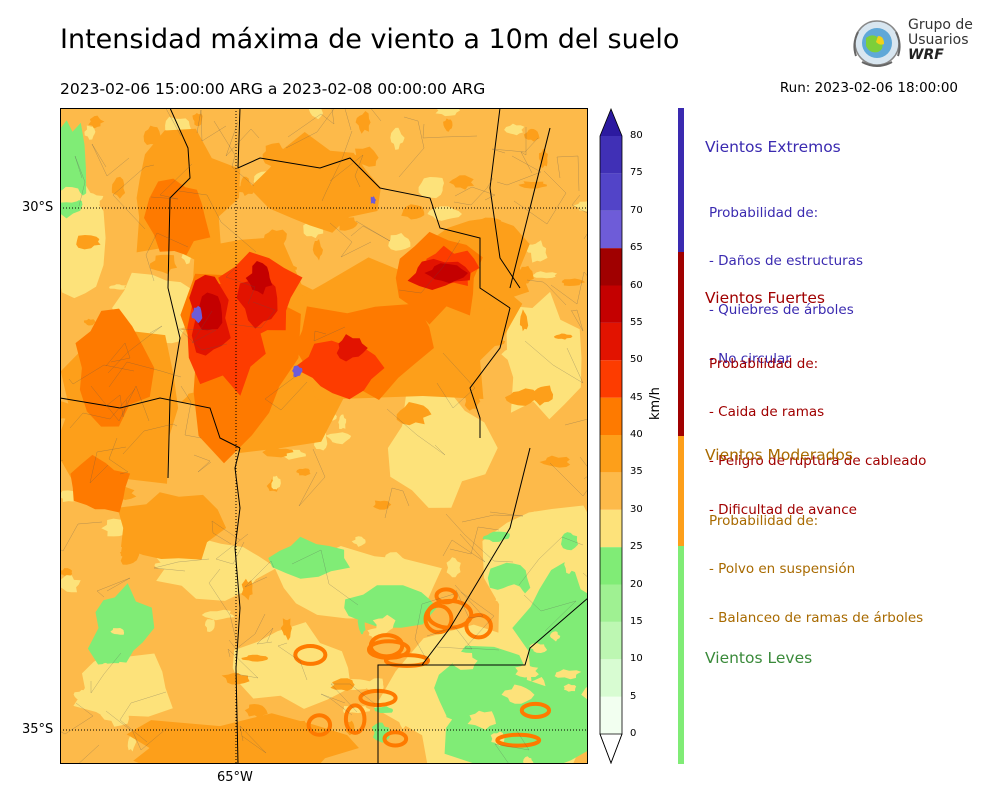  Describe the element at coordinates (764, 212) in the screenshot. I see `category-extreme-line: Probabilidad de:` at that location.